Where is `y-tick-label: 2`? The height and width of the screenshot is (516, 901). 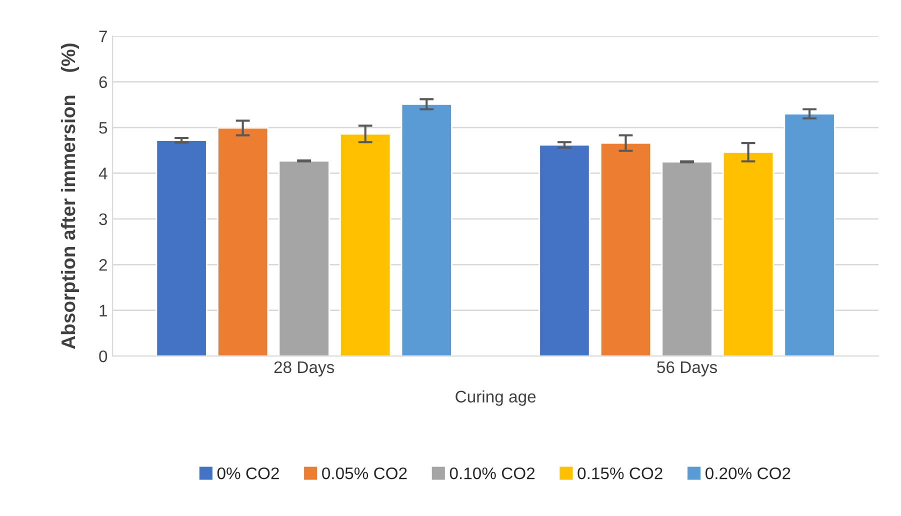 y-tick-label: 2 is located at coordinates (103, 265).